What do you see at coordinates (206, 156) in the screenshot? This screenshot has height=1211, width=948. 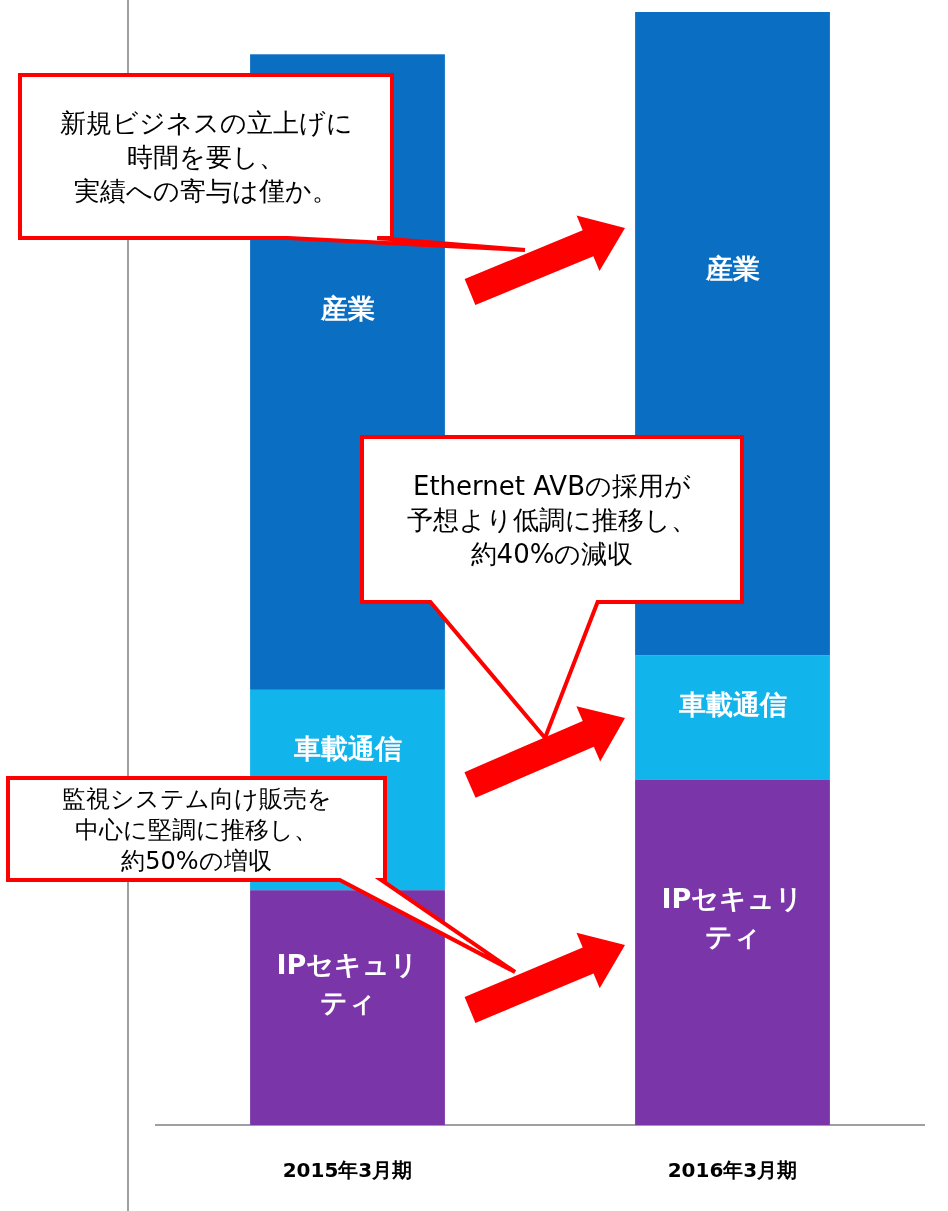 I see `annotation: 新規ビジネスの立上げに時間を要し、実績への寄与は僅か。` at bounding box center [206, 156].